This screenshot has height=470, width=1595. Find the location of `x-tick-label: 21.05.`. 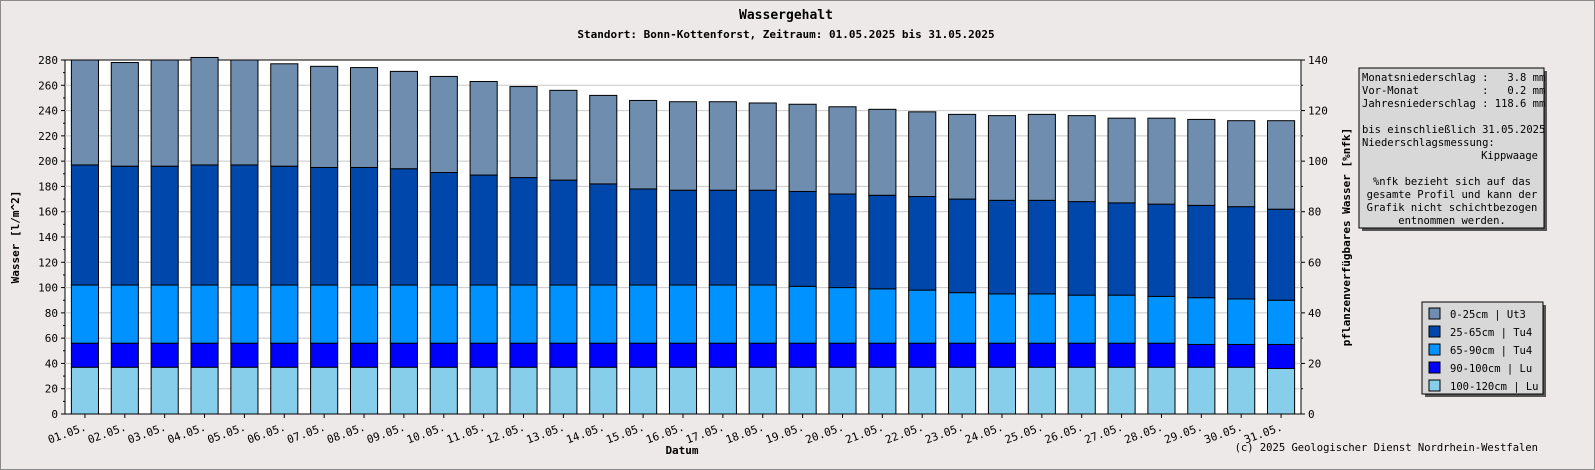

x-tick-label: 21.05. is located at coordinates (865, 434).